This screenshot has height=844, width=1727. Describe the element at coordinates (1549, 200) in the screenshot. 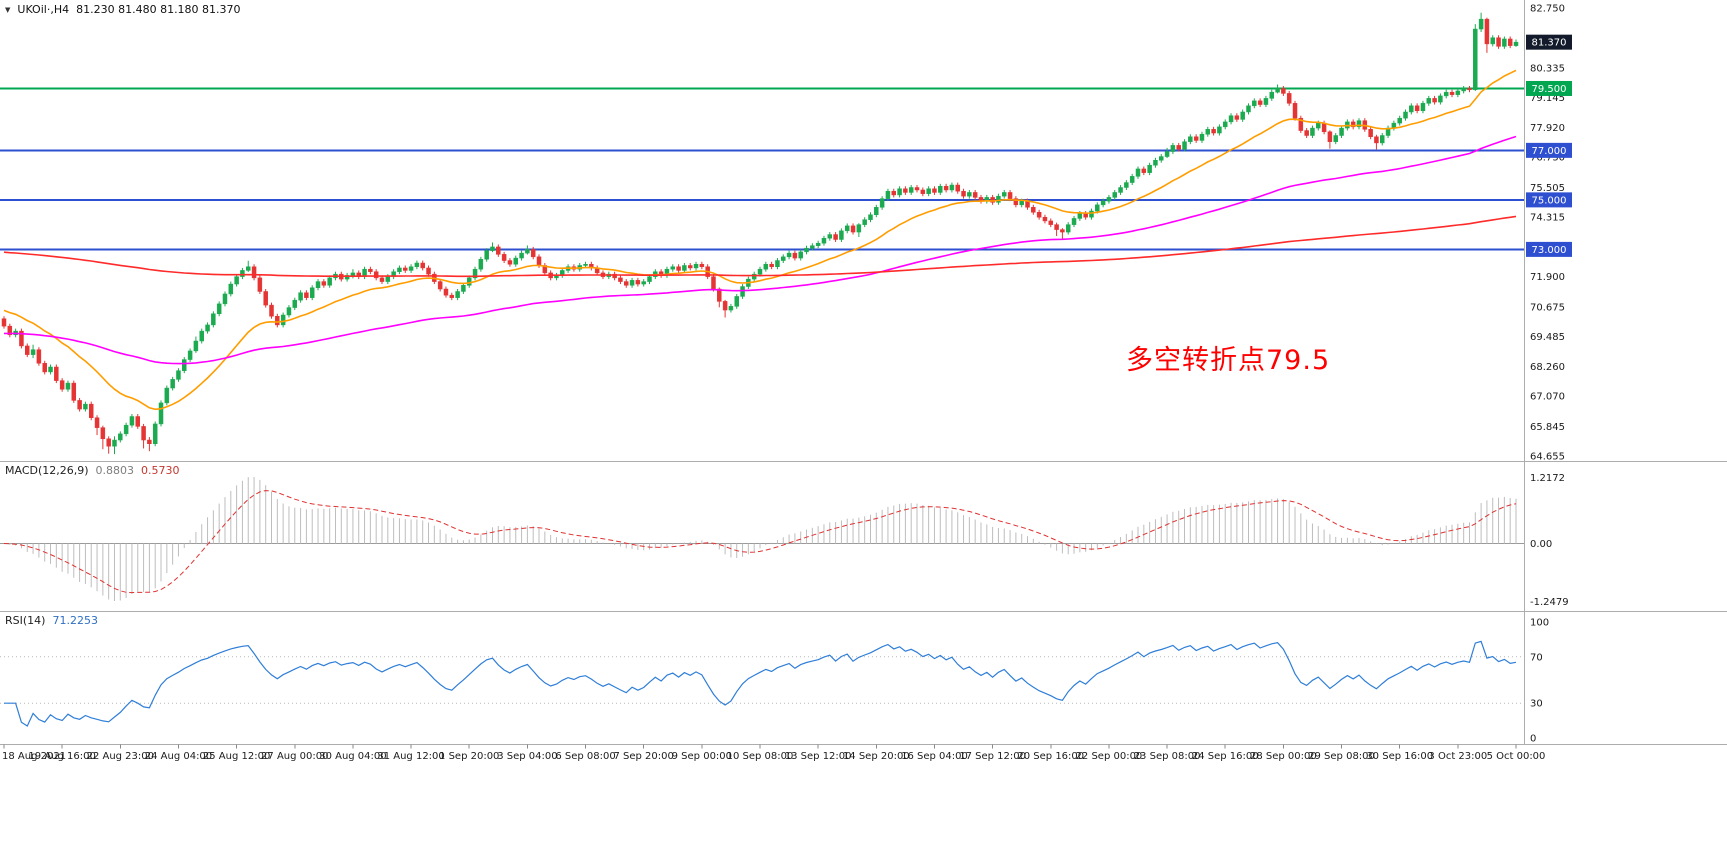

I see `price-tag-label: 75.000` at that location.